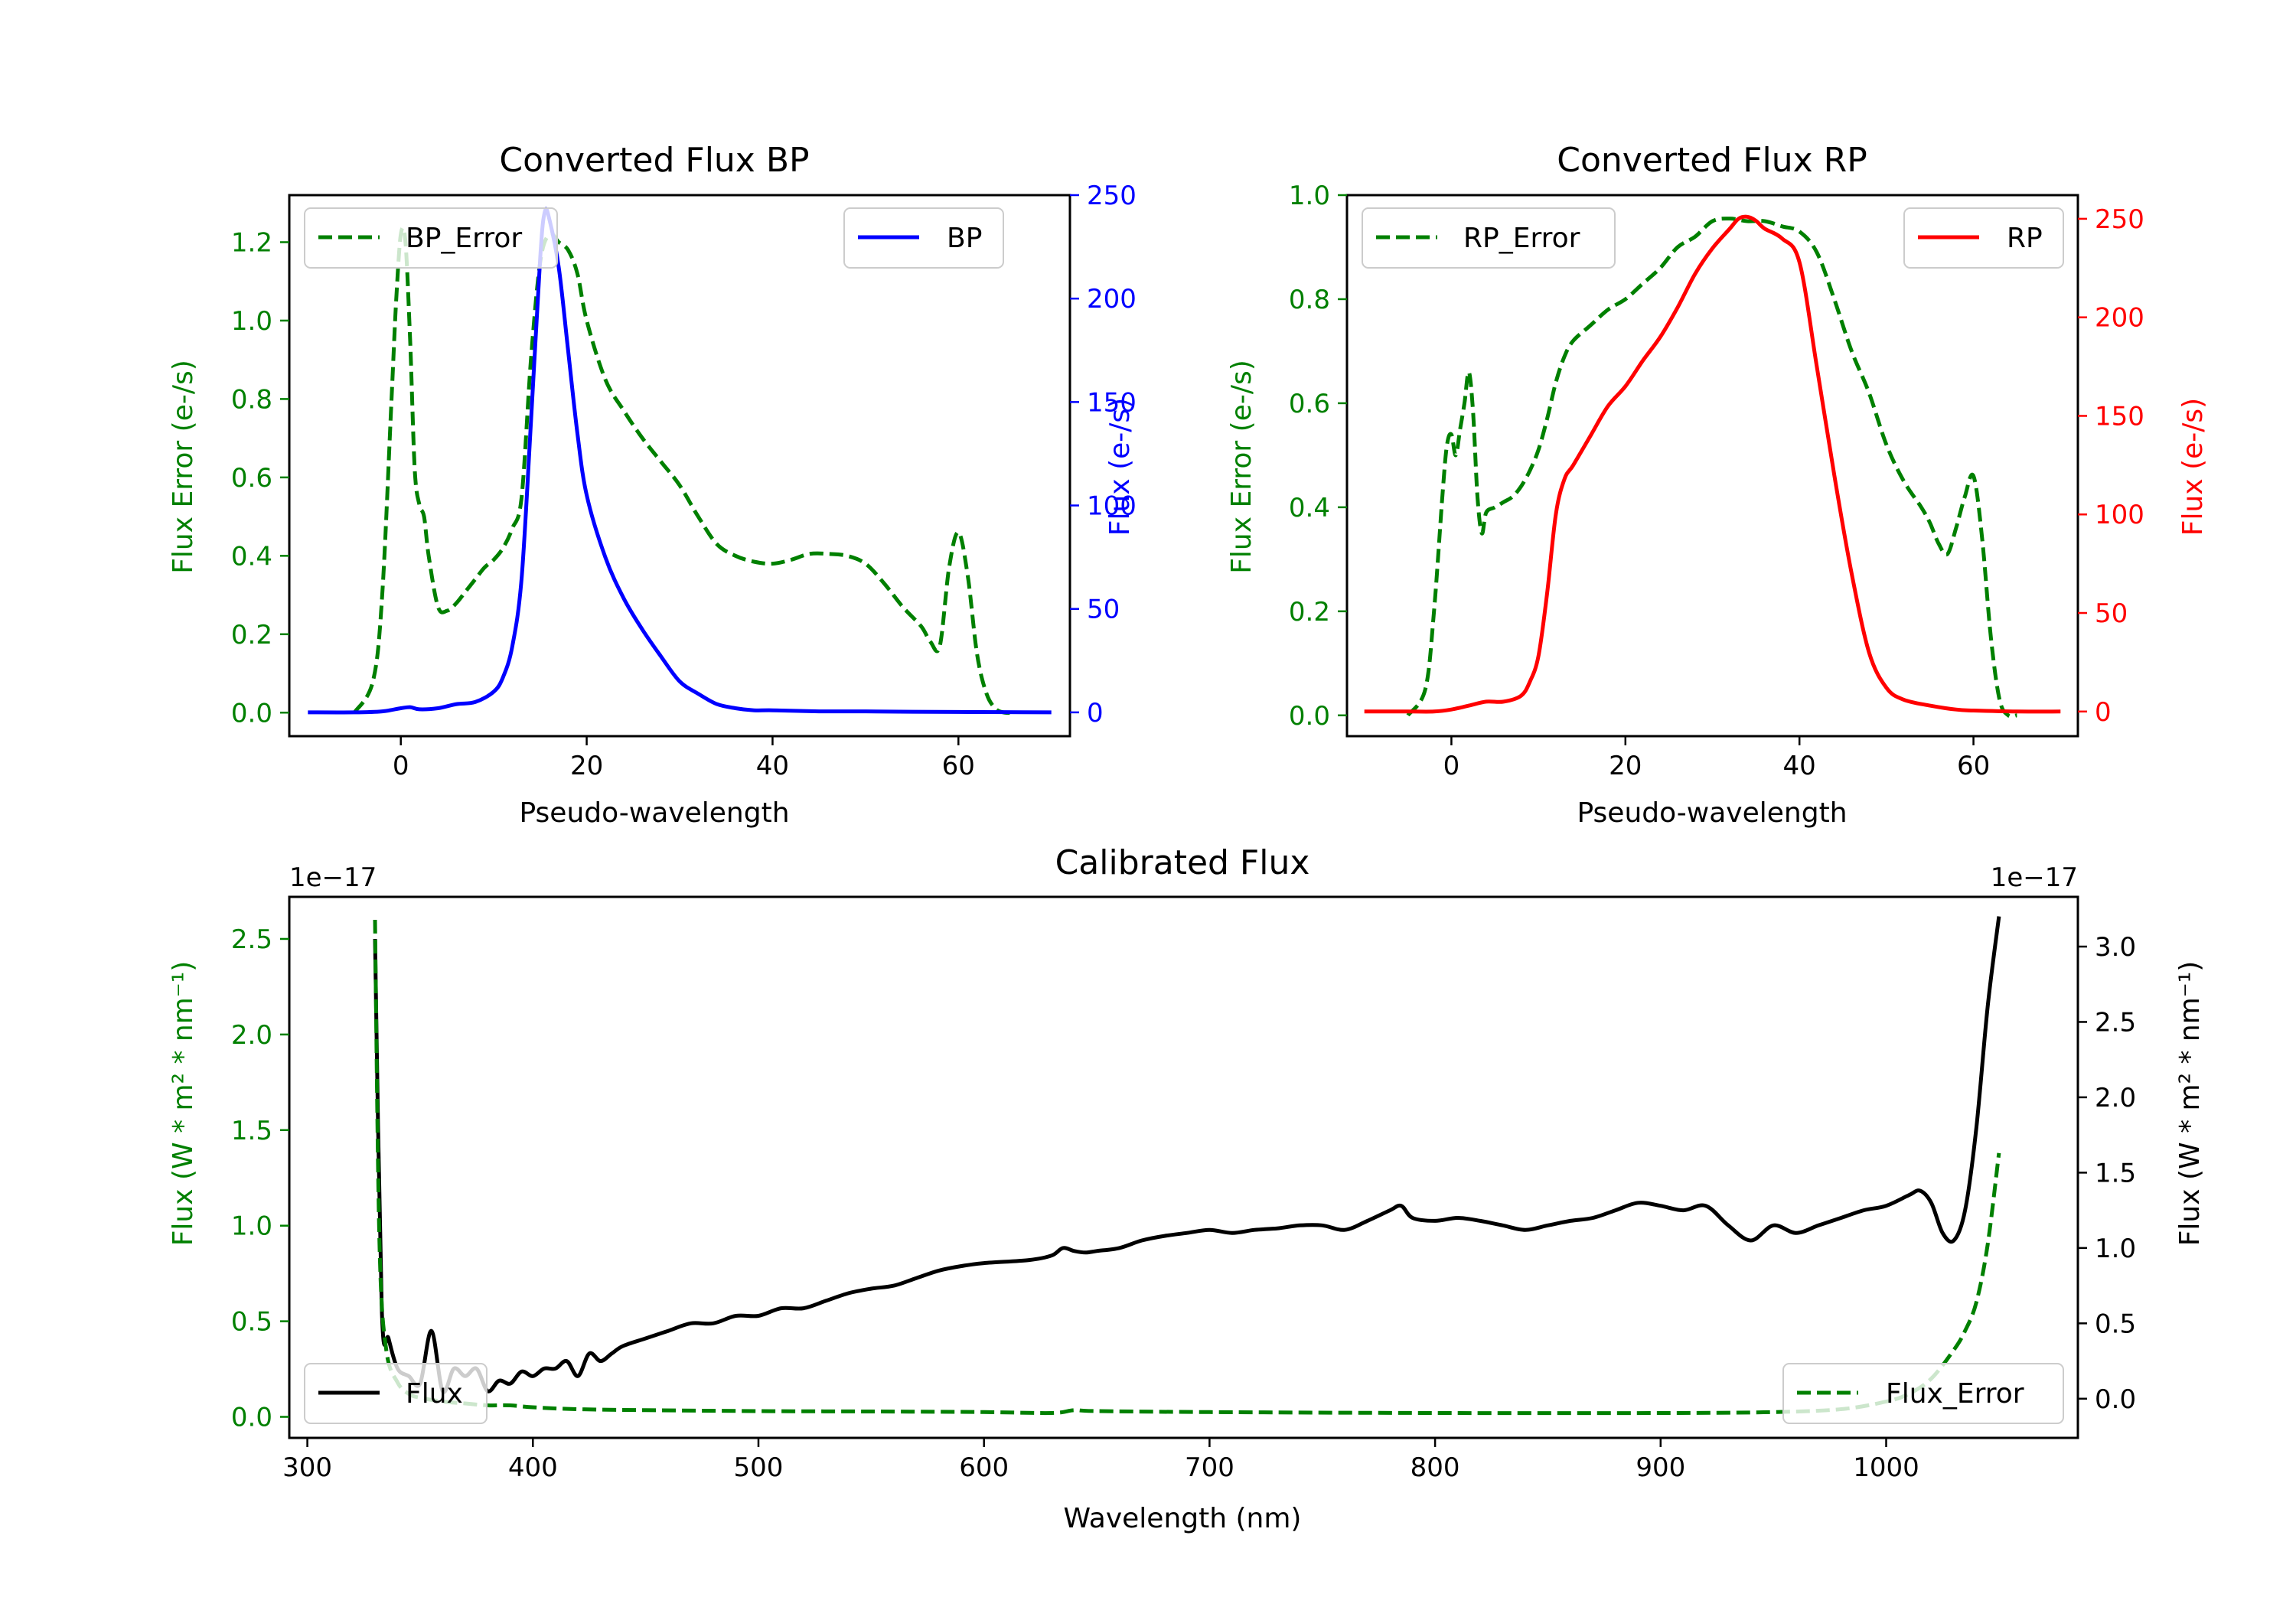 The image size is (2296, 1607). What do you see at coordinates (251, 242) in the screenshot?
I see `left-y-tick-label: 1.2` at bounding box center [251, 242].